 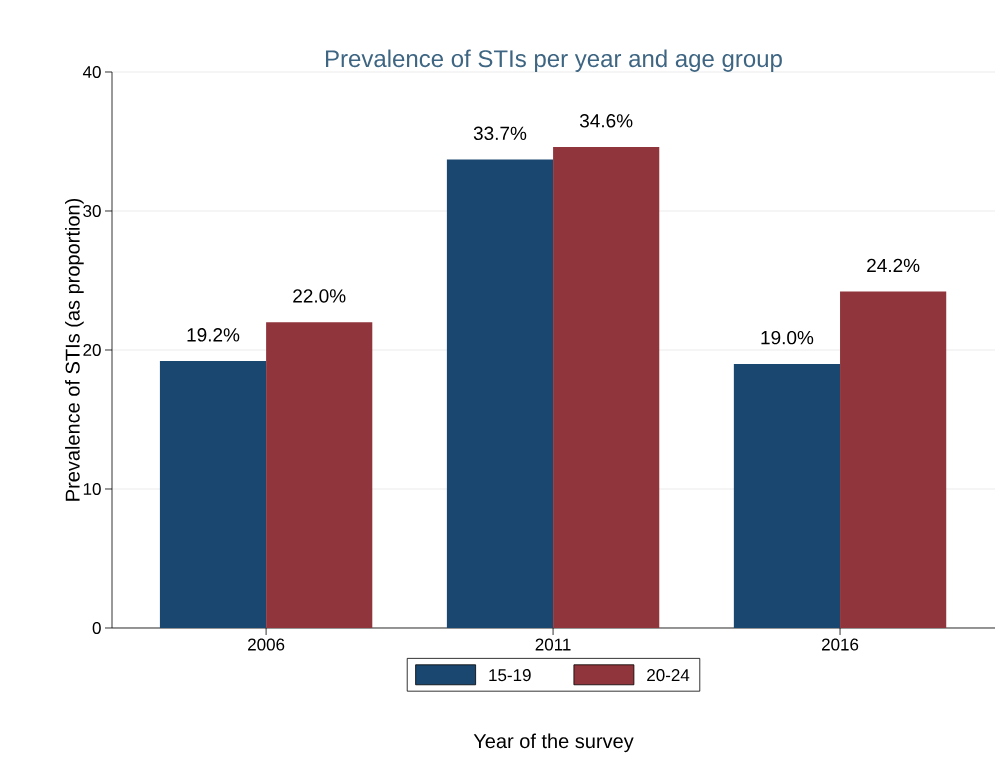 What do you see at coordinates (554, 60) in the screenshot?
I see `chart-title: Prevalence of STIs per year and age group` at bounding box center [554, 60].